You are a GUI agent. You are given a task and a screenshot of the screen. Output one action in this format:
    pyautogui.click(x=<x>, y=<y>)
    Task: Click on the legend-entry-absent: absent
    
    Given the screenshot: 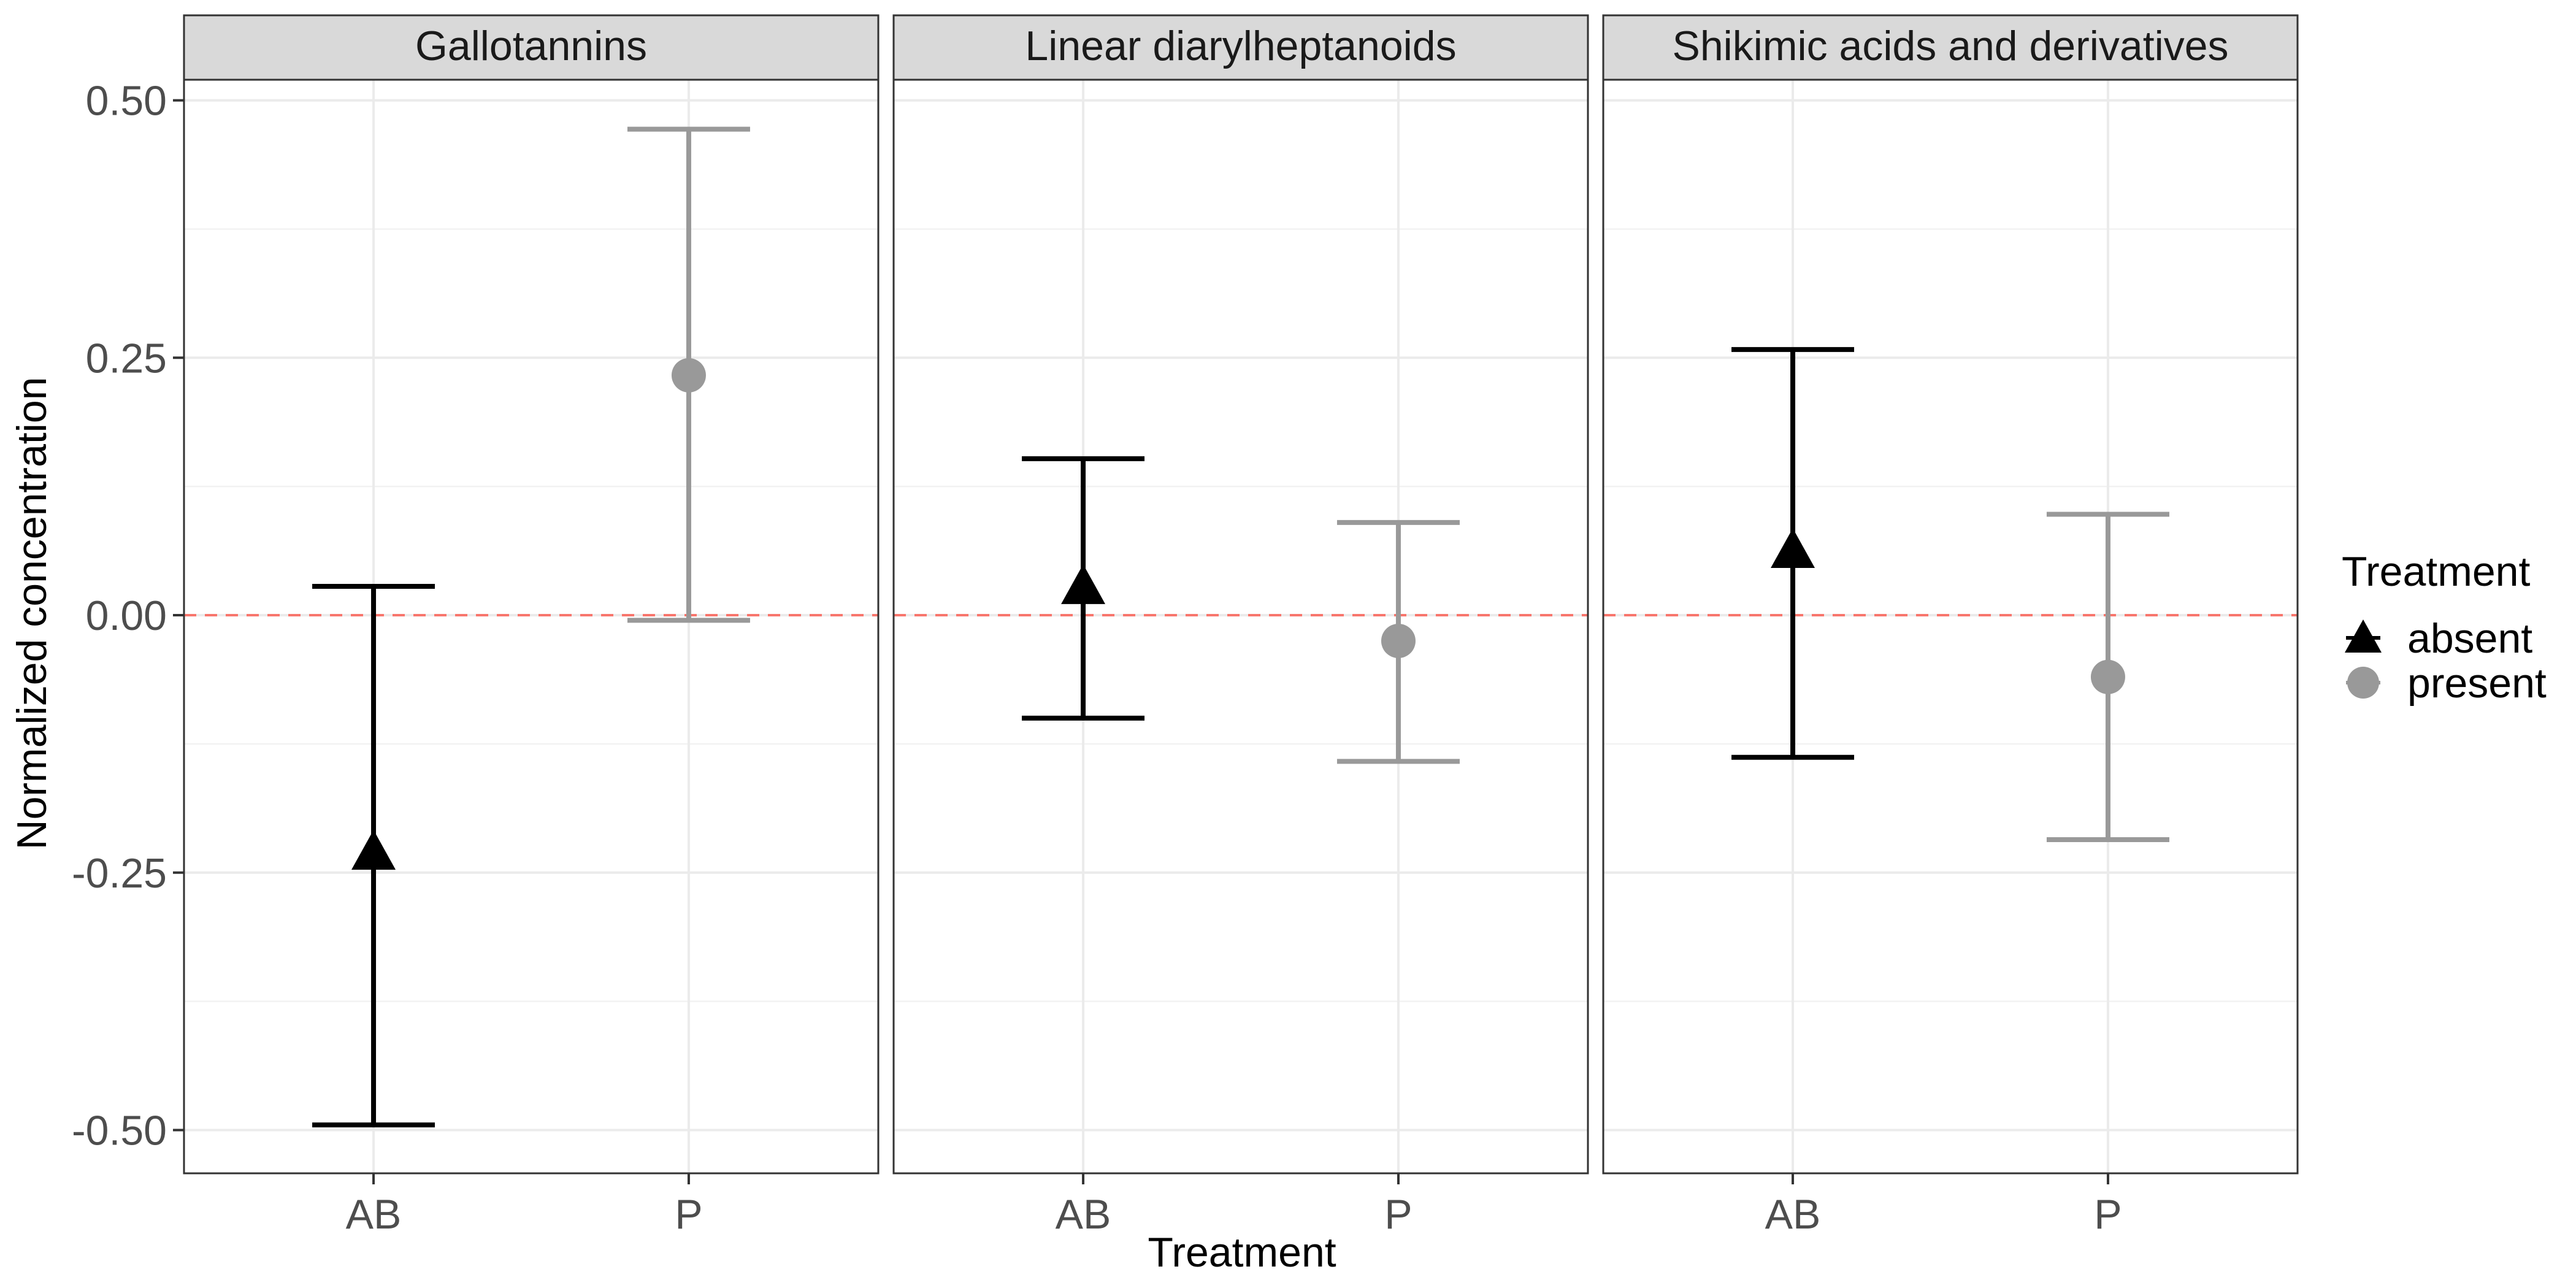 What is the action you would take?
    pyautogui.click(x=2438, y=638)
    